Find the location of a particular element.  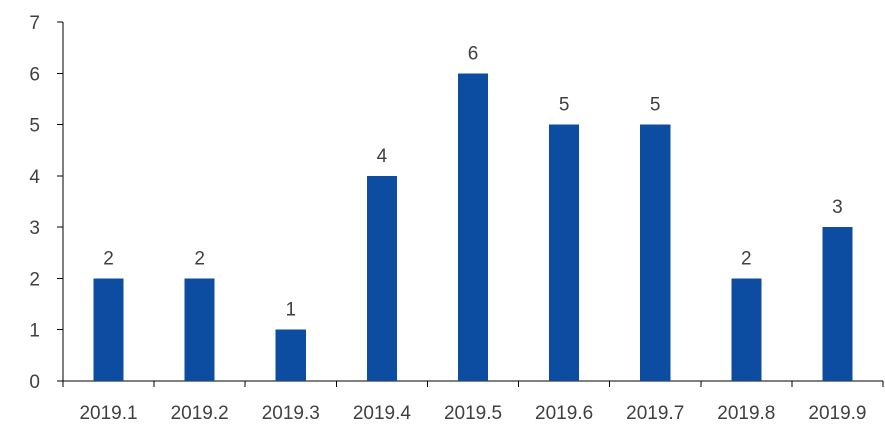

y-tick-label: 2 is located at coordinates (34, 279).